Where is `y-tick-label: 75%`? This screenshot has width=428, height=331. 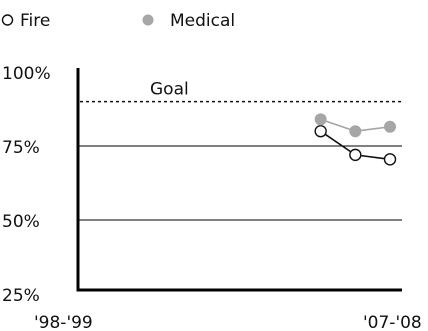 y-tick-label: 75% is located at coordinates (21, 148).